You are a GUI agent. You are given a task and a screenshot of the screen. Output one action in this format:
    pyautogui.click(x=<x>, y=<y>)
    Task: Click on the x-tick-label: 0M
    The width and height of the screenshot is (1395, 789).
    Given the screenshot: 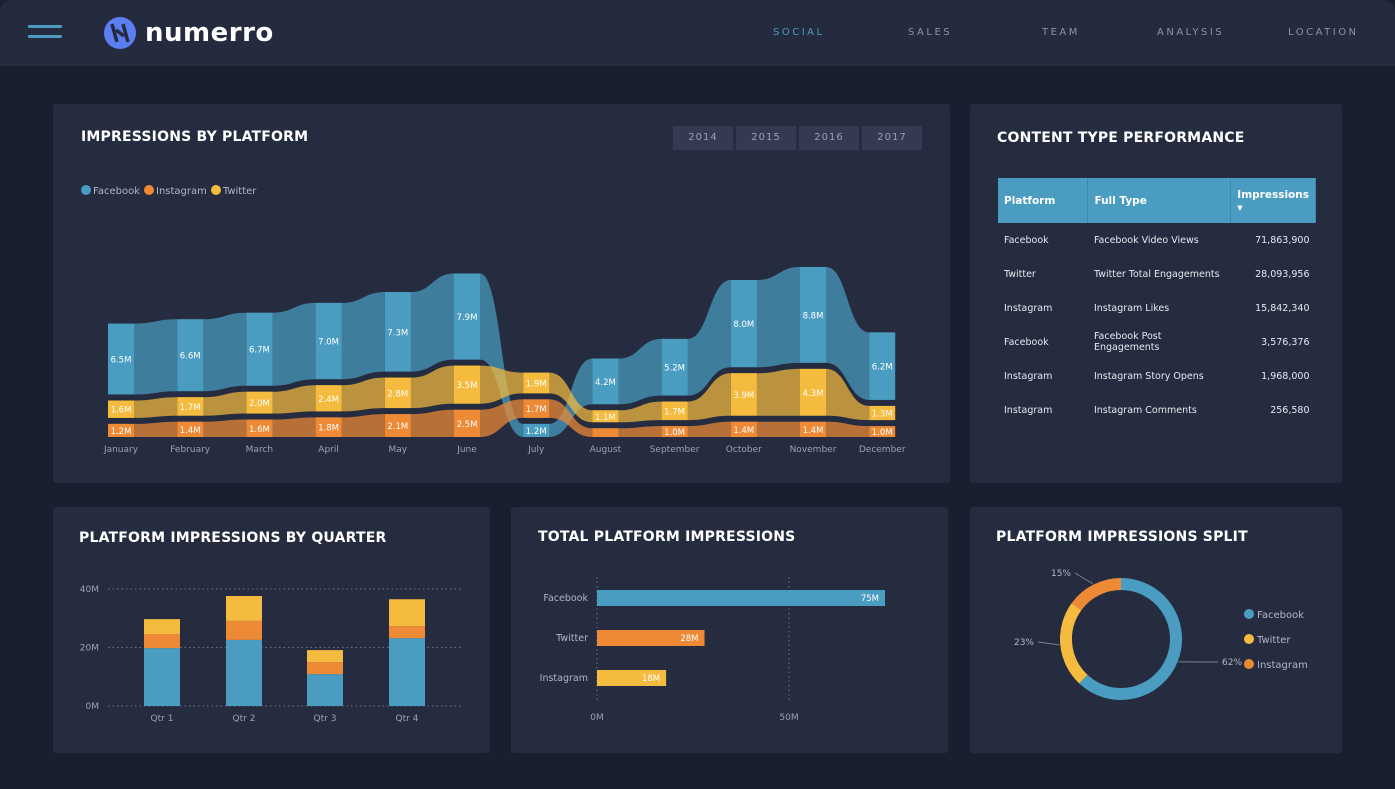 What is the action you would take?
    pyautogui.click(x=597, y=718)
    